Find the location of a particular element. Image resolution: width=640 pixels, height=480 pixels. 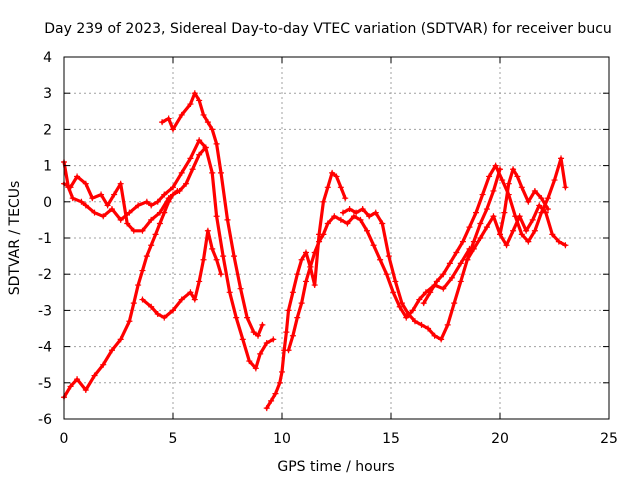

x-tick-label: 20 is located at coordinates (500, 439).